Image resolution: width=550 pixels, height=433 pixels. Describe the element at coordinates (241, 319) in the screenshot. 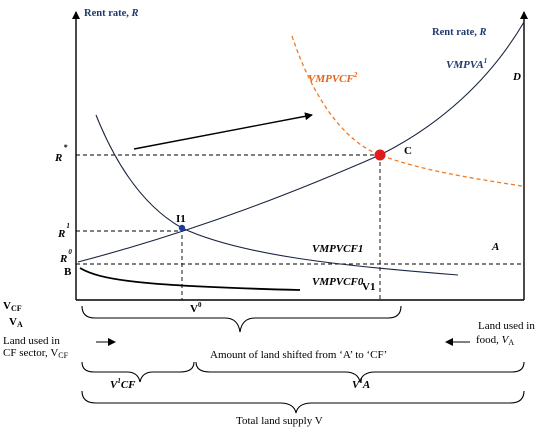

I see `amount-shifted-brace` at that location.